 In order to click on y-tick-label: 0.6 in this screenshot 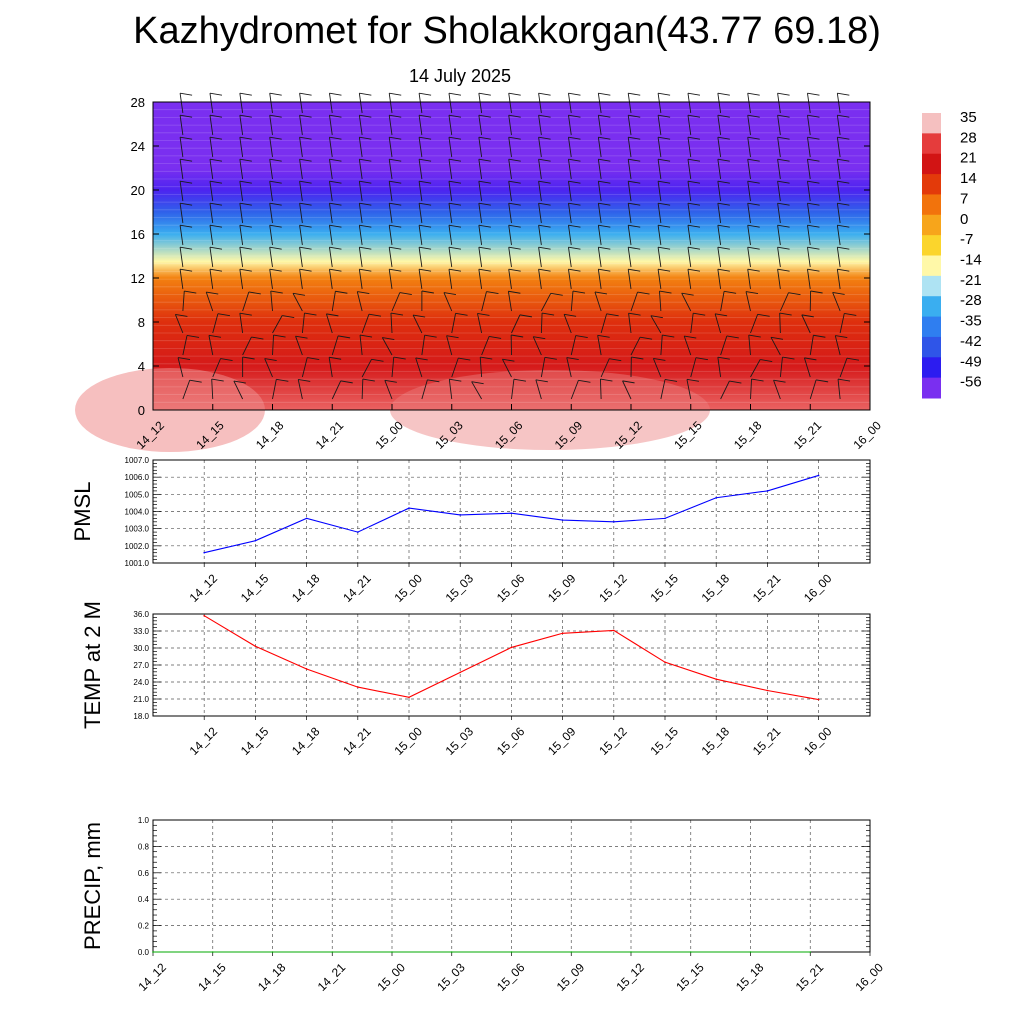, I will do `click(144, 873)`.